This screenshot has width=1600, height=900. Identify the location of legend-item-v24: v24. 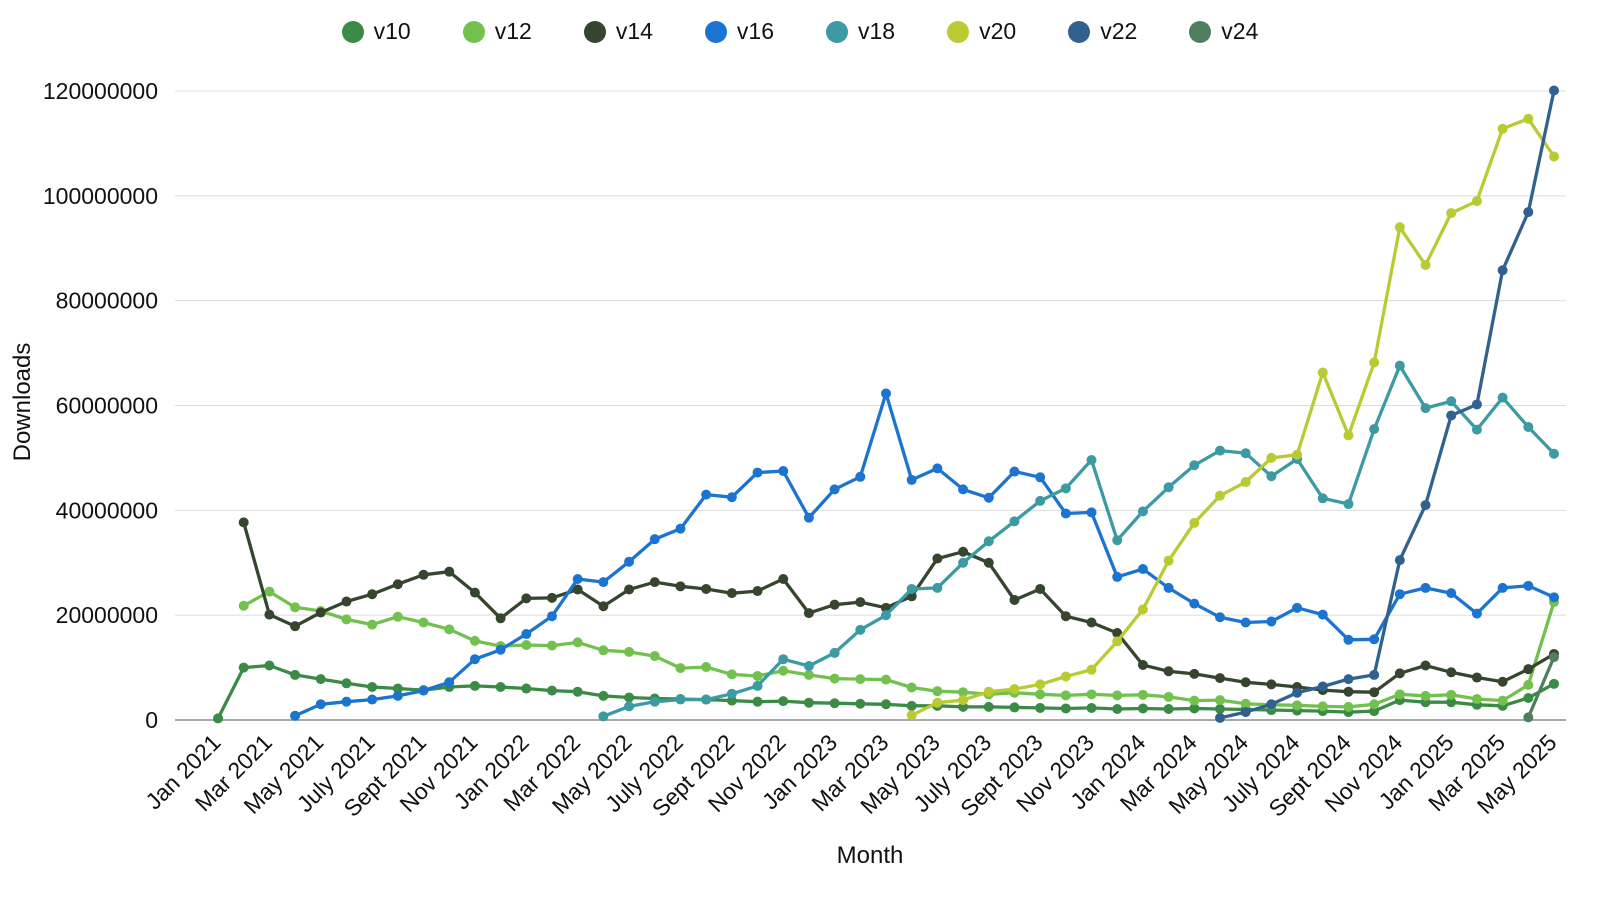
(1223, 31).